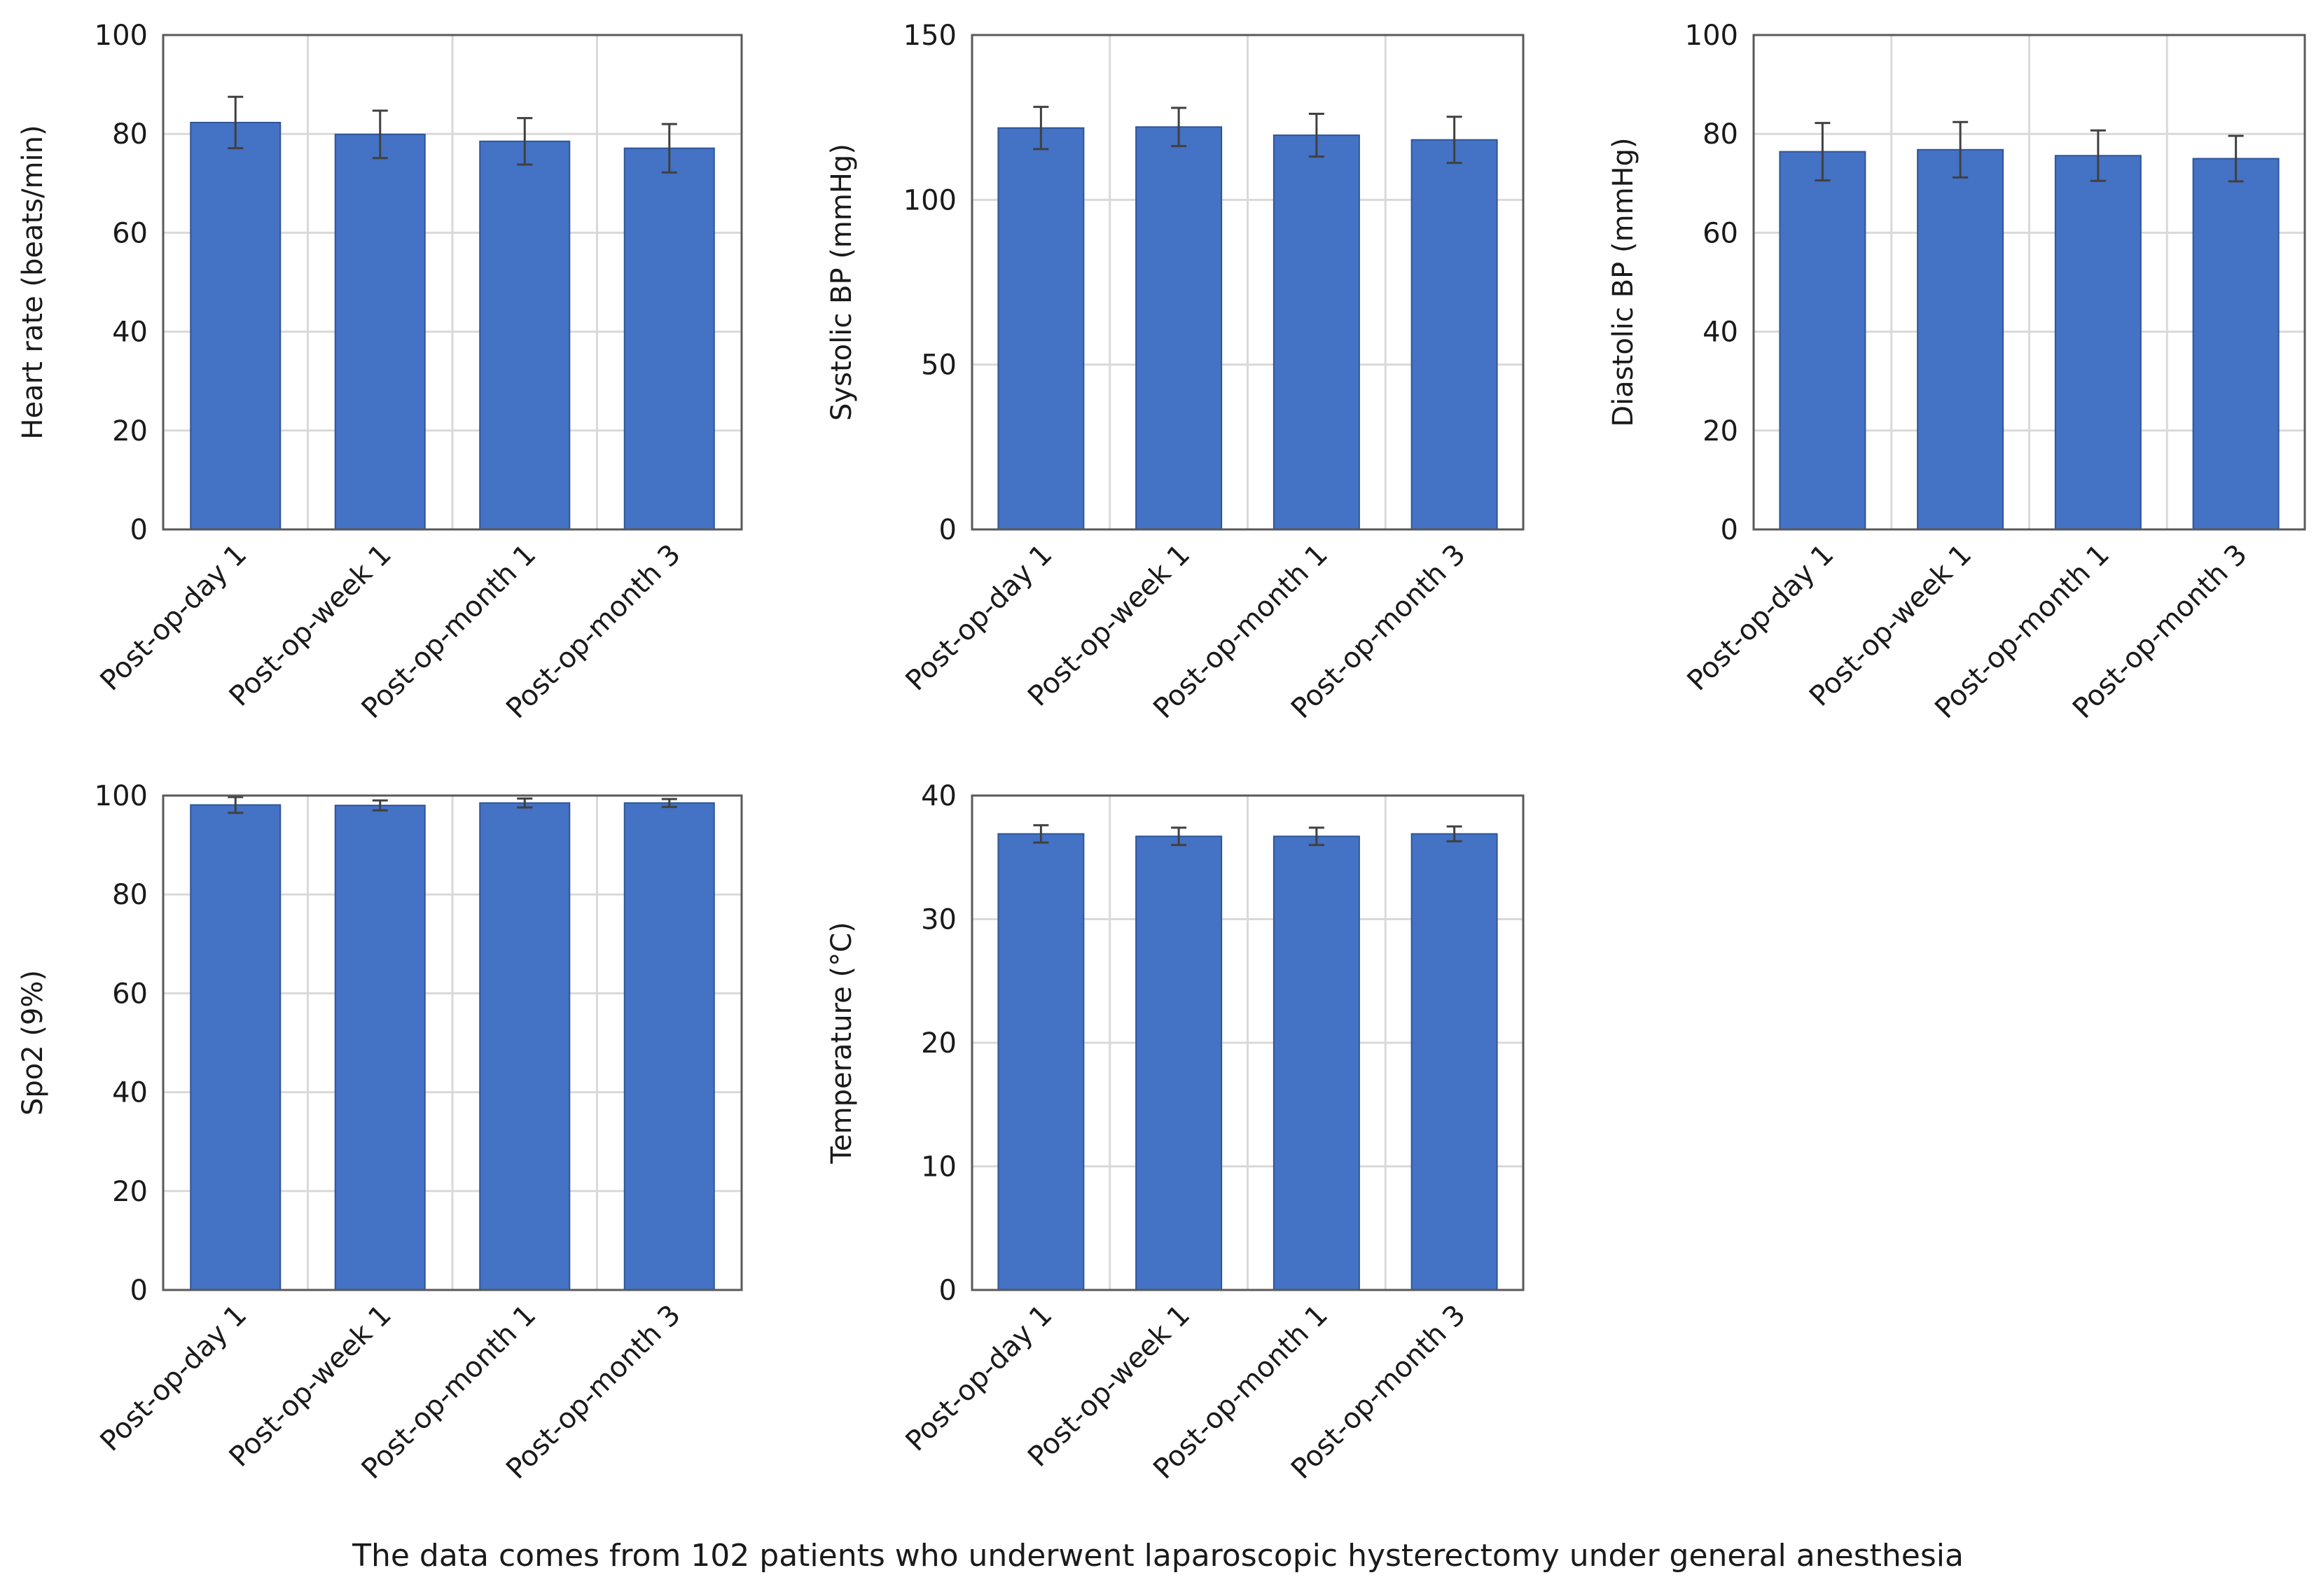  I want to click on y-tick-label: 150, so click(930, 36).